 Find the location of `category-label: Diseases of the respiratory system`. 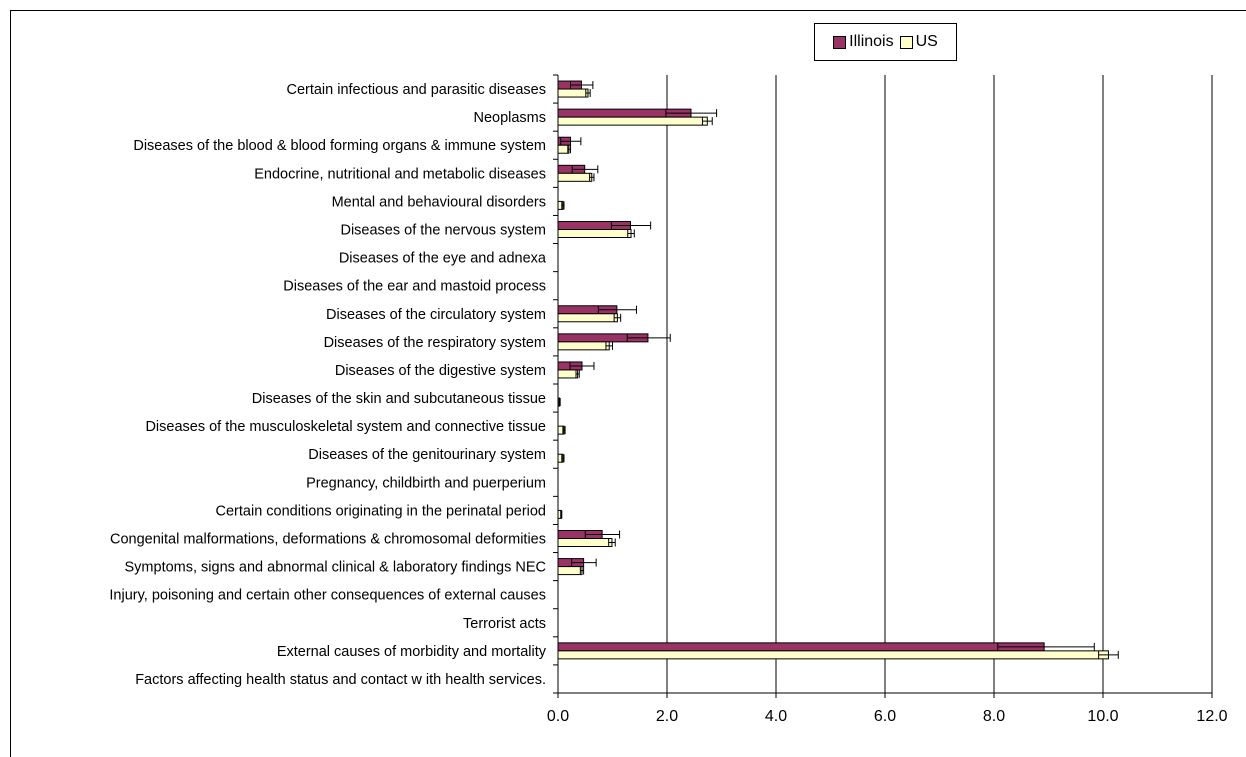

category-label: Diseases of the respiratory system is located at coordinates (435, 343).